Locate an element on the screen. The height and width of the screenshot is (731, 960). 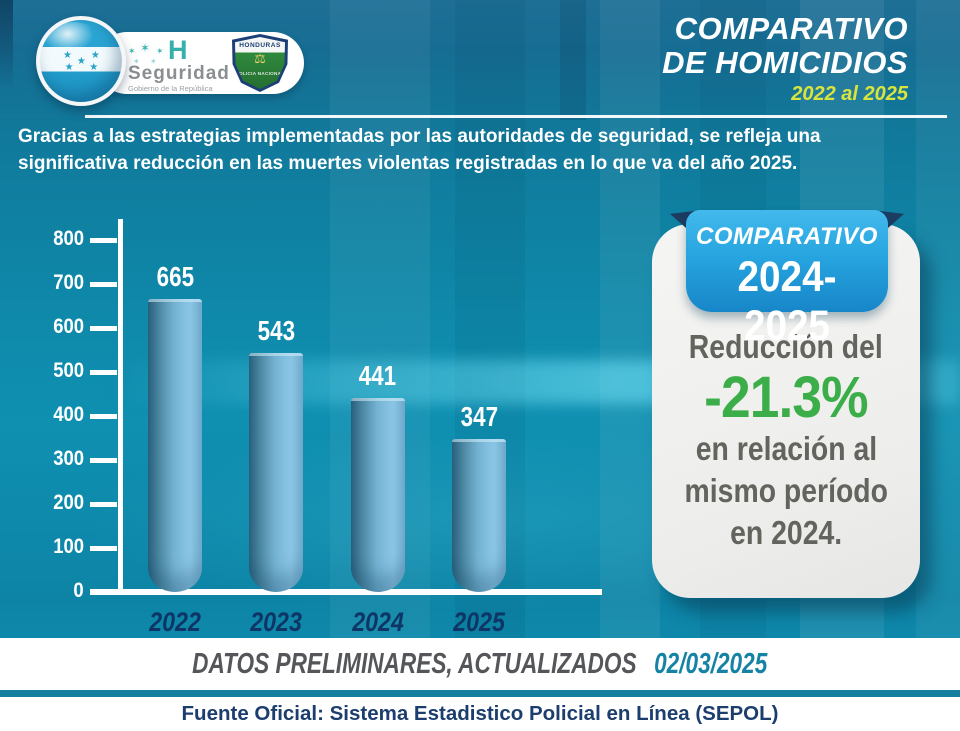
reduction-percentage: -21.3% is located at coordinates (786, 397).